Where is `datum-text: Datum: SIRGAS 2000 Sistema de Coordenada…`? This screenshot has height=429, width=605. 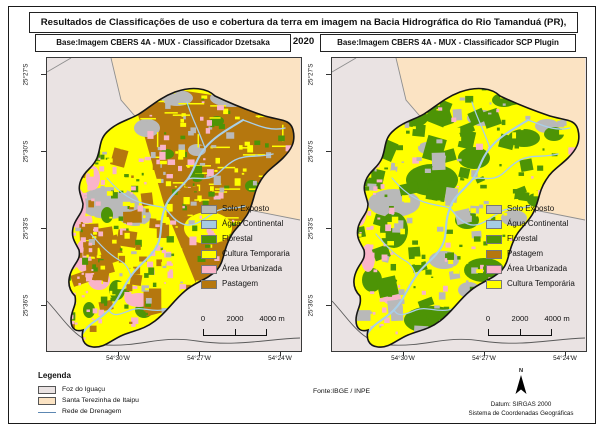 datum-text: Datum: SIRGAS 2000 Sistema de Coordenada… is located at coordinates (521, 409).